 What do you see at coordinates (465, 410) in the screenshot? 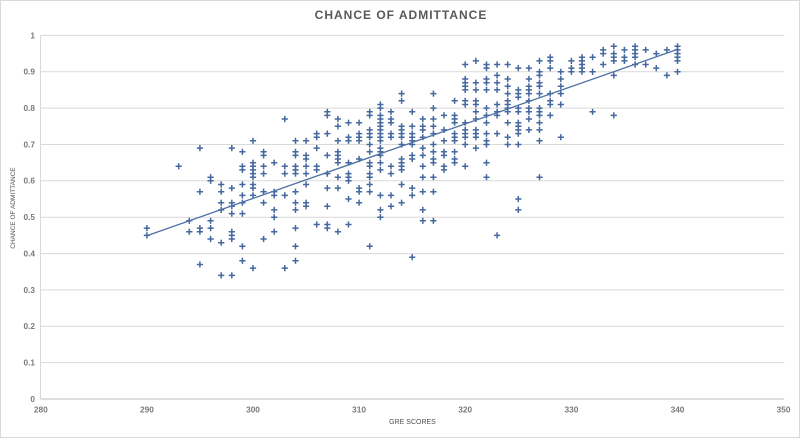
I see `svg-text: 320` at bounding box center [465, 410].